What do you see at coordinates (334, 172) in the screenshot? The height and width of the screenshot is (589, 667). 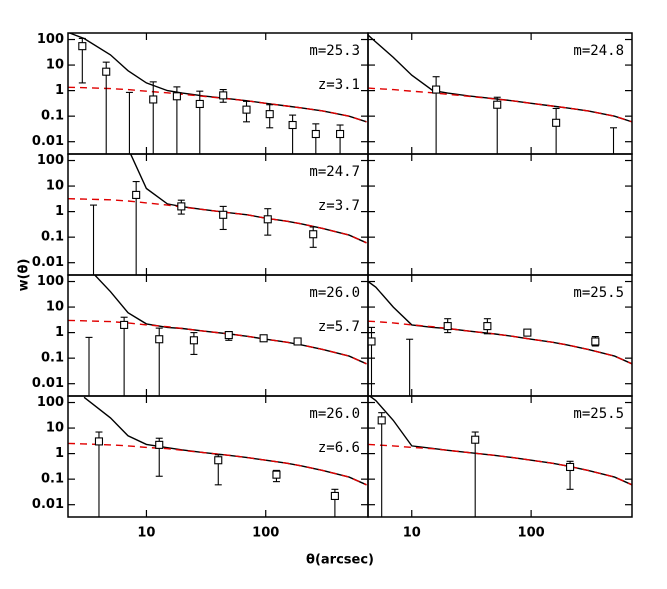 I see `panel-annotation: m=24.7` at bounding box center [334, 172].